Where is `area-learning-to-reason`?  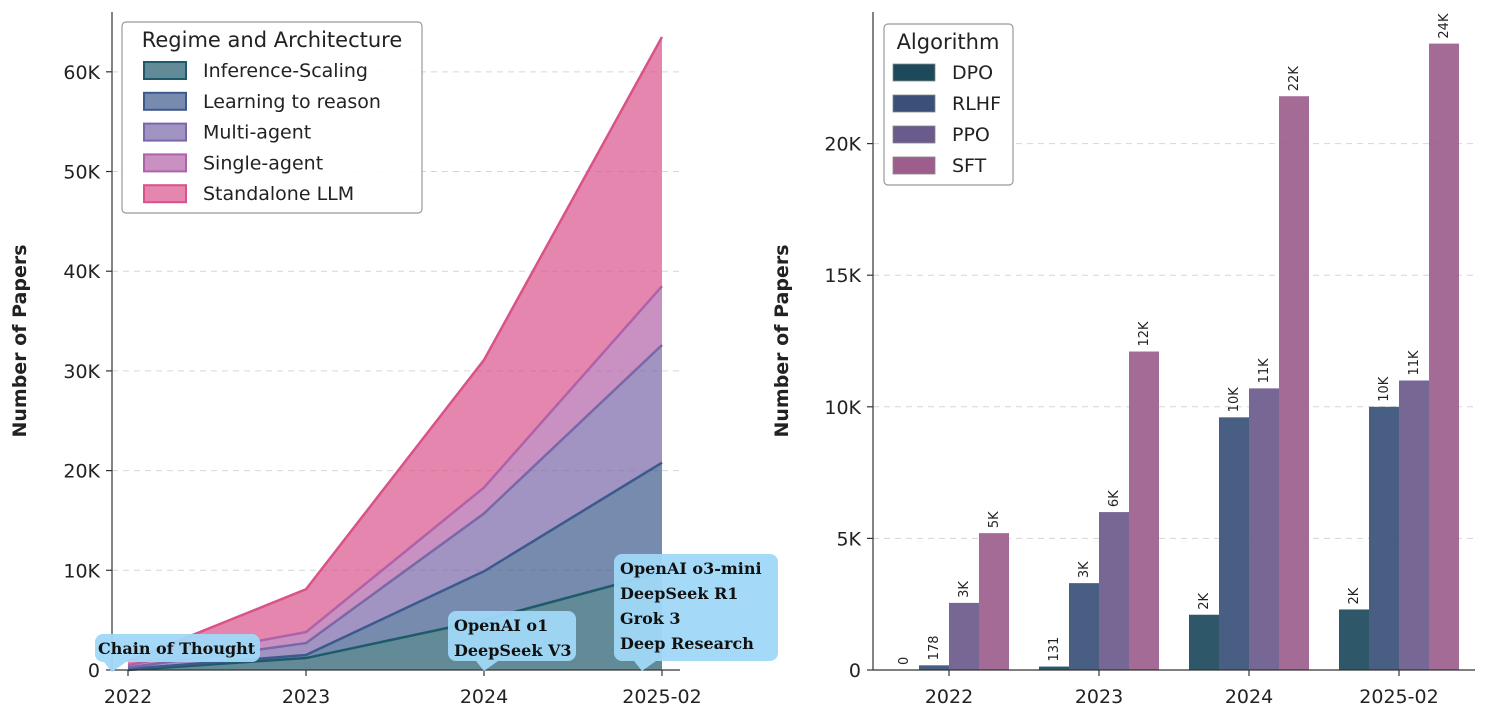
area-learning-to-reason is located at coordinates (395, 566).